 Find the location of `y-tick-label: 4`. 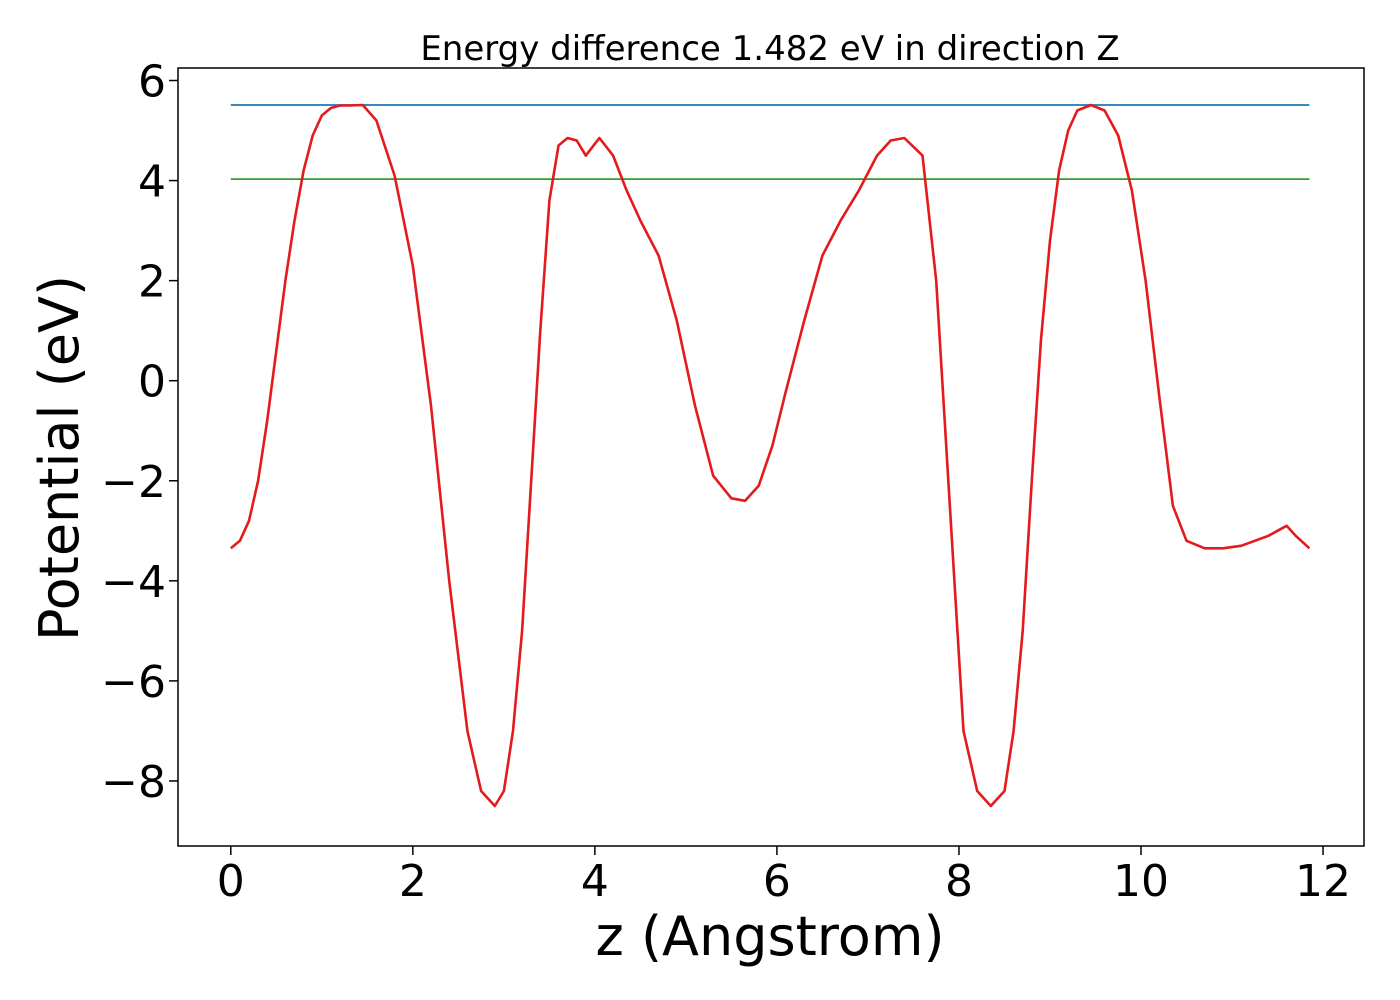

y-tick-label: 4 is located at coordinates (152, 182).